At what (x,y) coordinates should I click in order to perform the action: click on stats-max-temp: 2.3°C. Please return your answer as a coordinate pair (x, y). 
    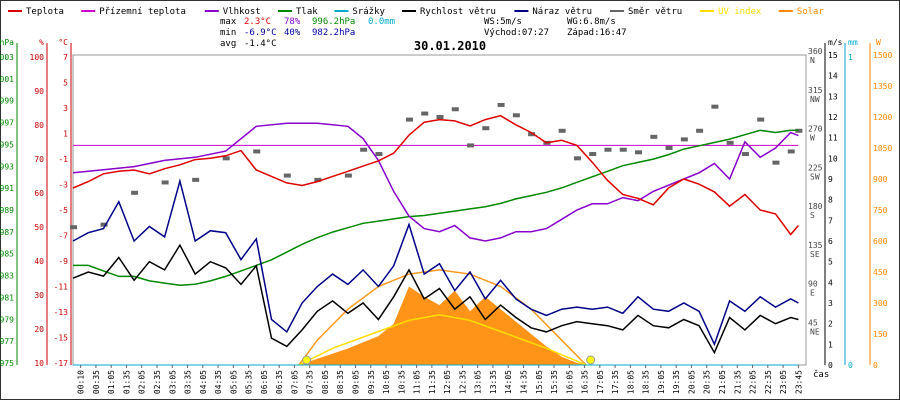
    Looking at the image, I should click on (257, 22).